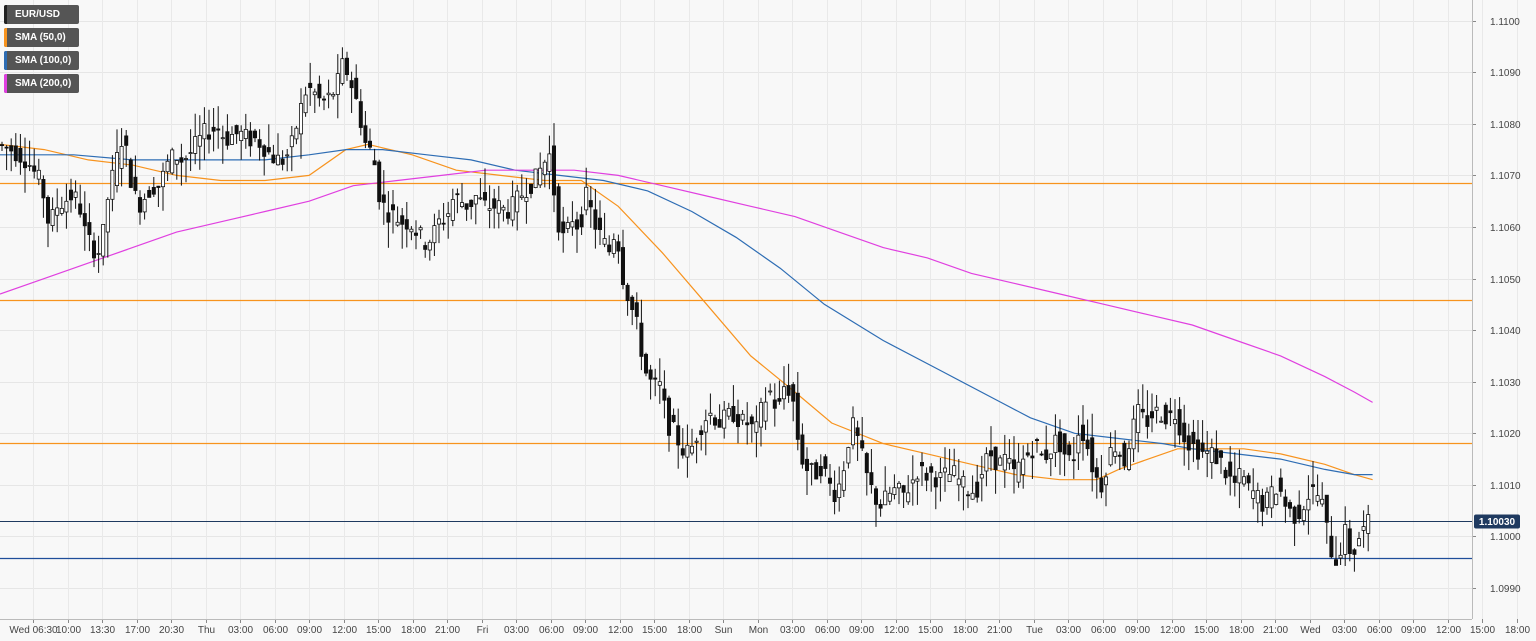 Image resolution: width=1536 pixels, height=641 pixels. I want to click on legend-label: EUR/USD, so click(38, 14).